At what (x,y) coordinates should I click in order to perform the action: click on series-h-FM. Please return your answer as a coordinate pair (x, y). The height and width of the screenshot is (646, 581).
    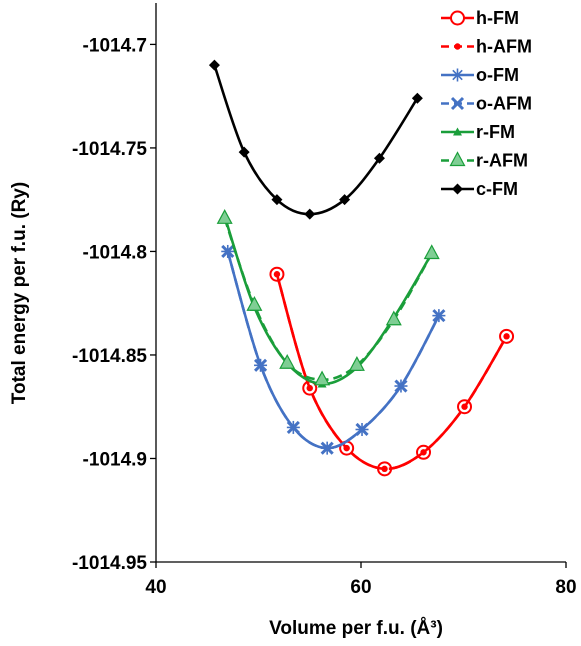
    Looking at the image, I should click on (392, 371).